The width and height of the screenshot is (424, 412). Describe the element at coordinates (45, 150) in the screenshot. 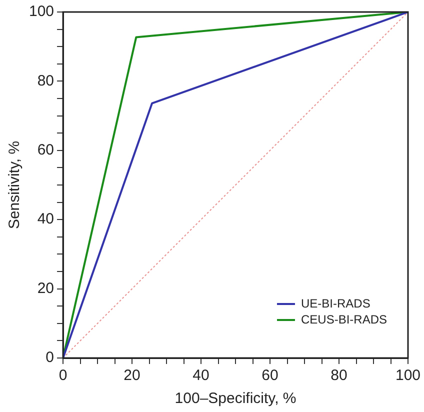

I see `y-tick-label: 60` at that location.